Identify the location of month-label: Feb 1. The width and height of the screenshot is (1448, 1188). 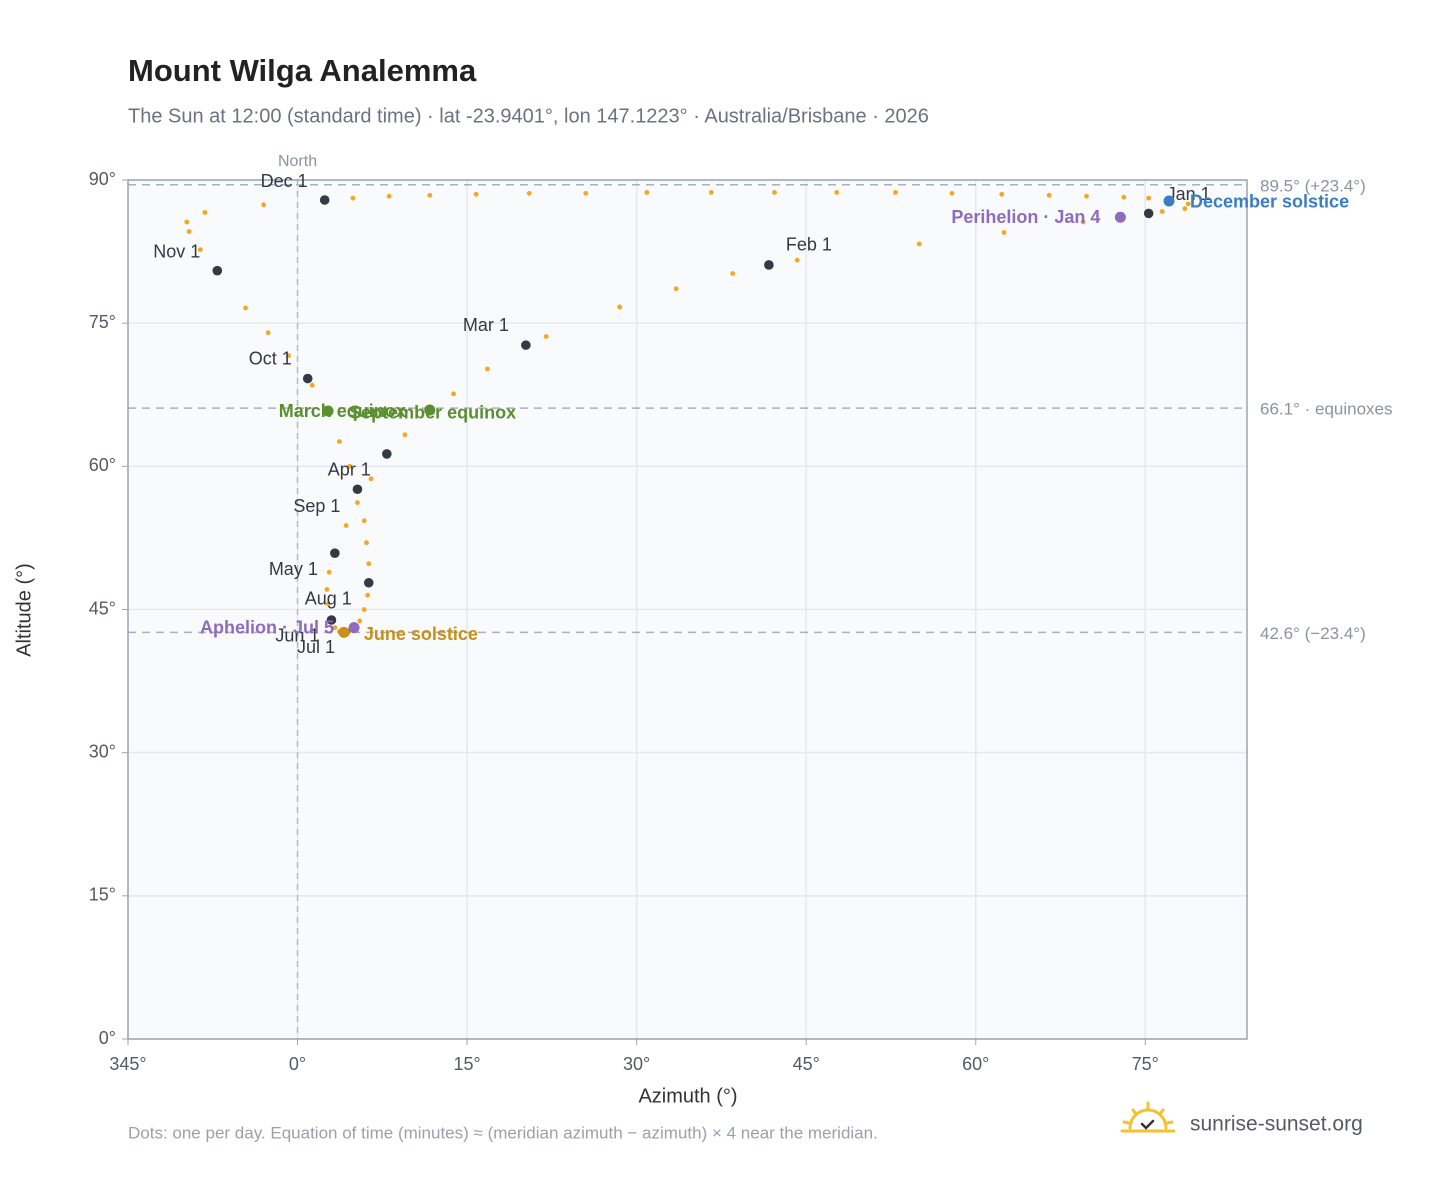
(809, 245).